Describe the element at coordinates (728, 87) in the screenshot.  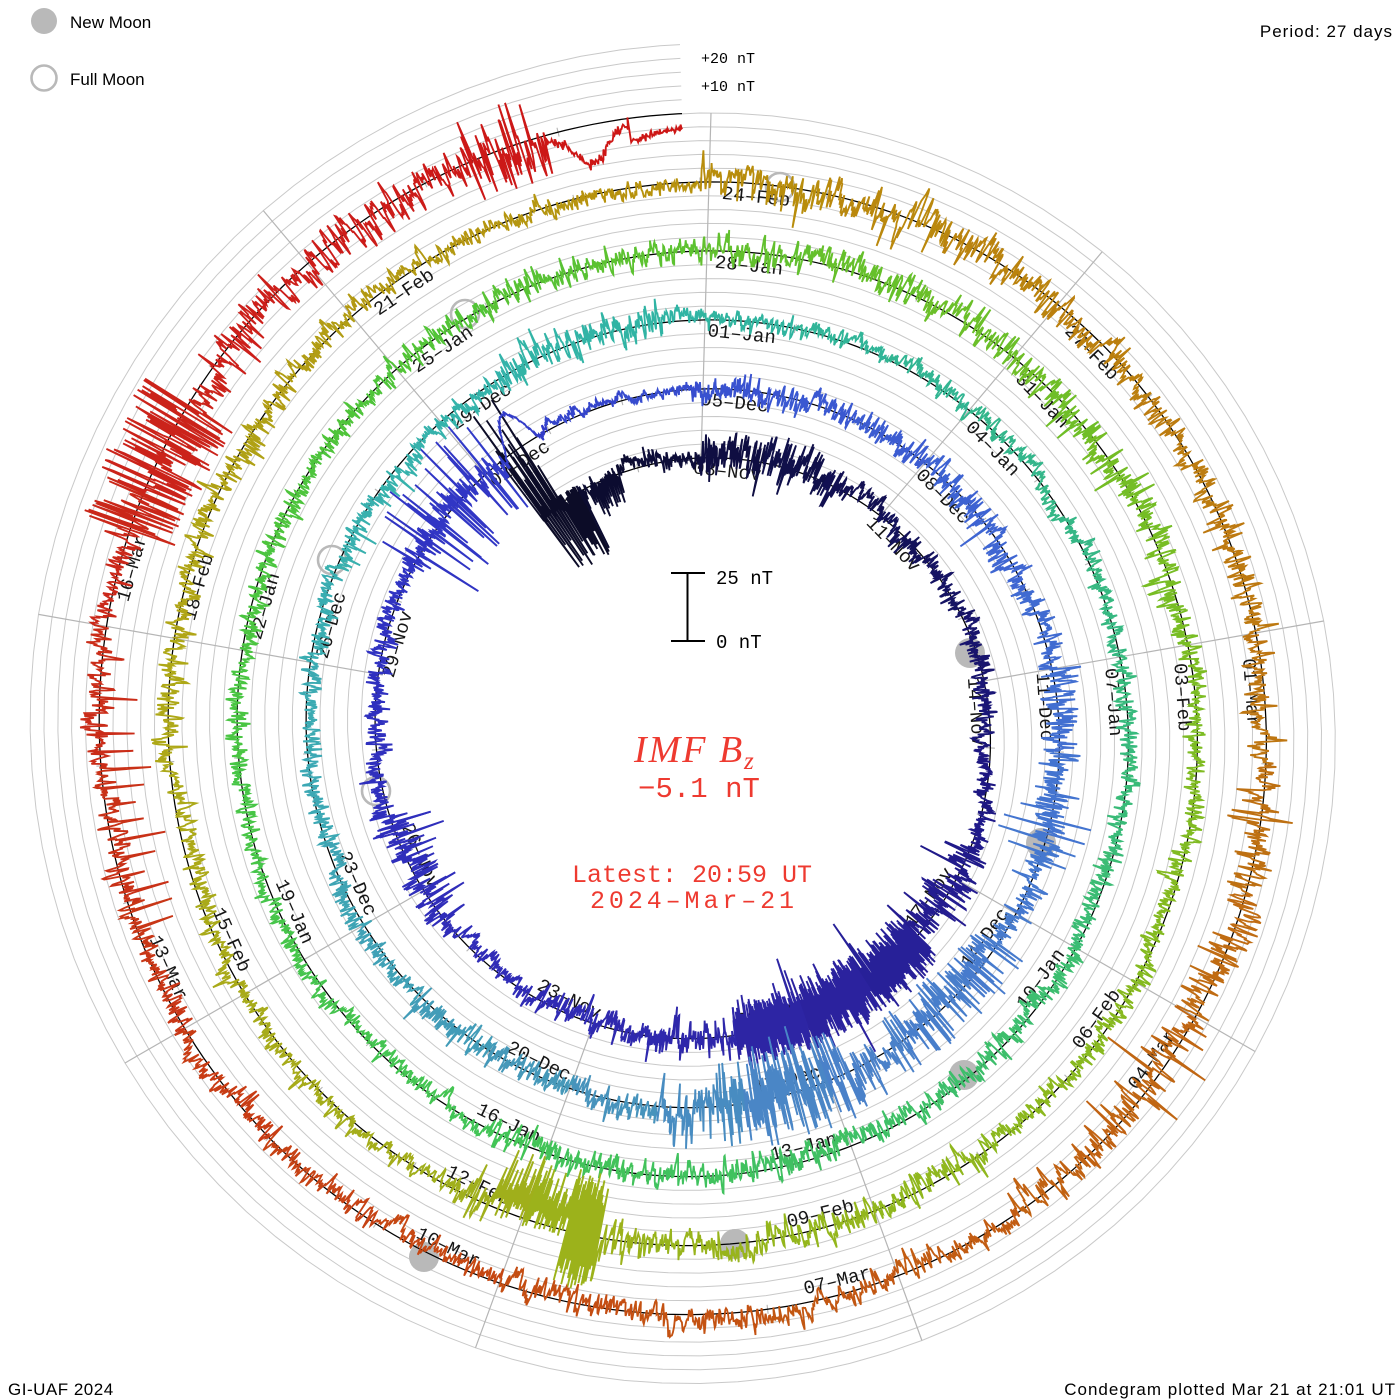
I see `svg-text: +10 nT` at that location.